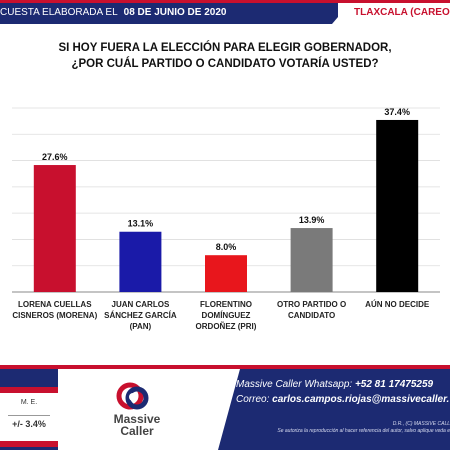 The width and height of the screenshot is (450, 450). I want to click on category-label-line: AÚN NO DECIDE, so click(397, 304).